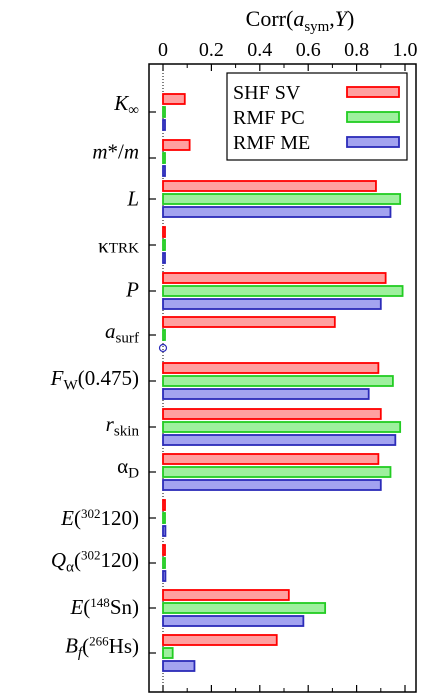 The height and width of the screenshot is (700, 427). Describe the element at coordinates (163, 50) in the screenshot. I see `x-tick-label: 0` at that location.